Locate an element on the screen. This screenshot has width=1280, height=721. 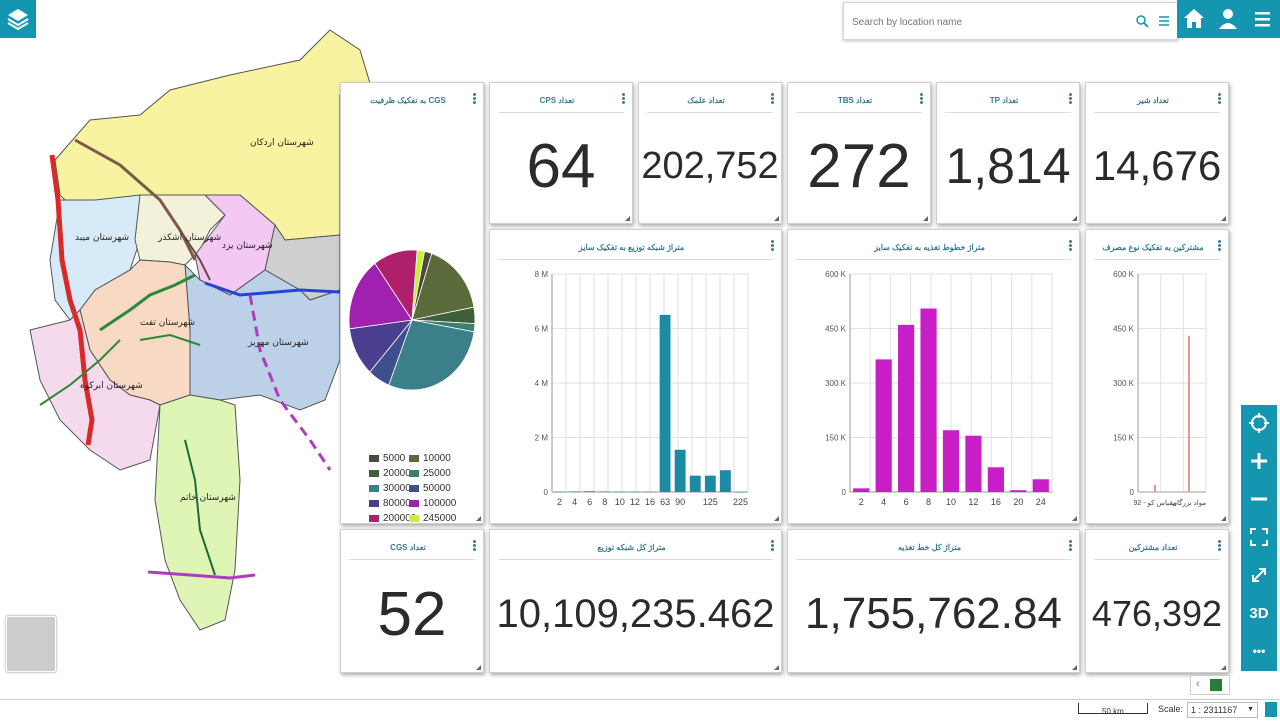
map-label-ardakan: شهرستان اردکان is located at coordinates (282, 143).